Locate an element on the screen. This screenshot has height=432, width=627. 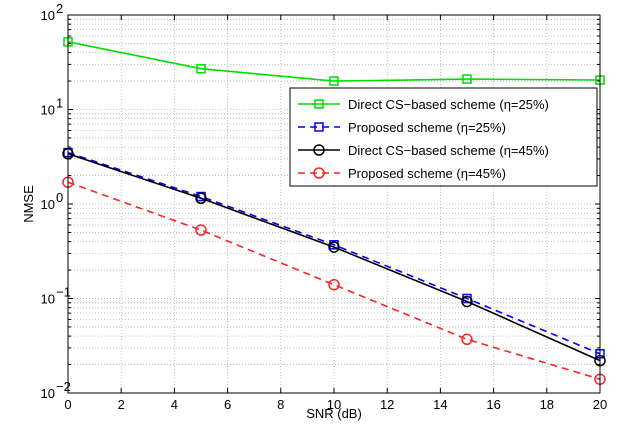
x-tick-label: 14 is located at coordinates (440, 404).